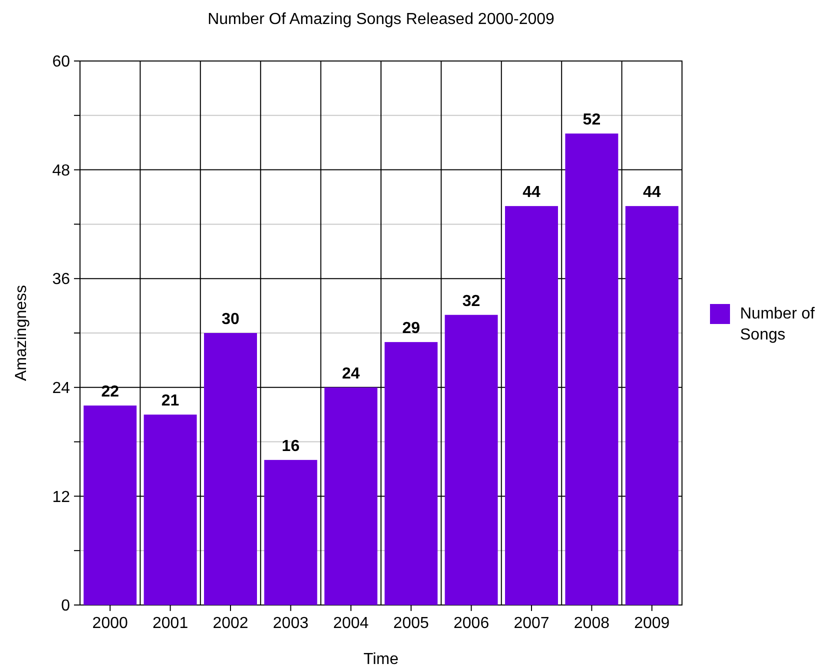 This screenshot has height=670, width=838. I want to click on x-tick-label: 2006, so click(472, 623).